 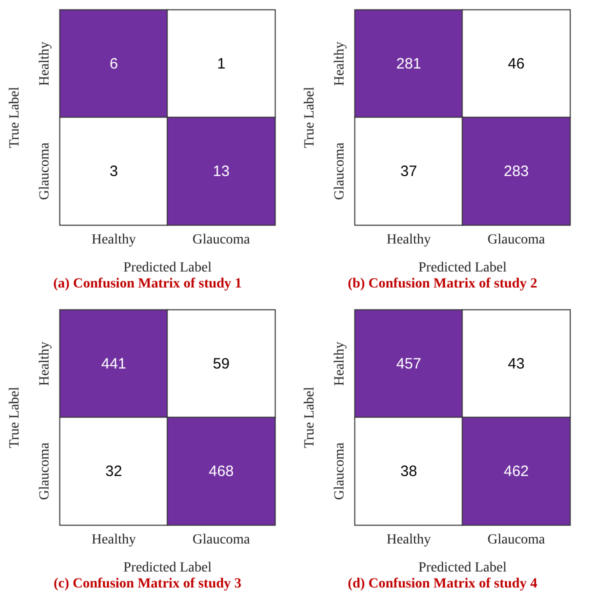 I want to click on data-label: 59, so click(x=221, y=363).